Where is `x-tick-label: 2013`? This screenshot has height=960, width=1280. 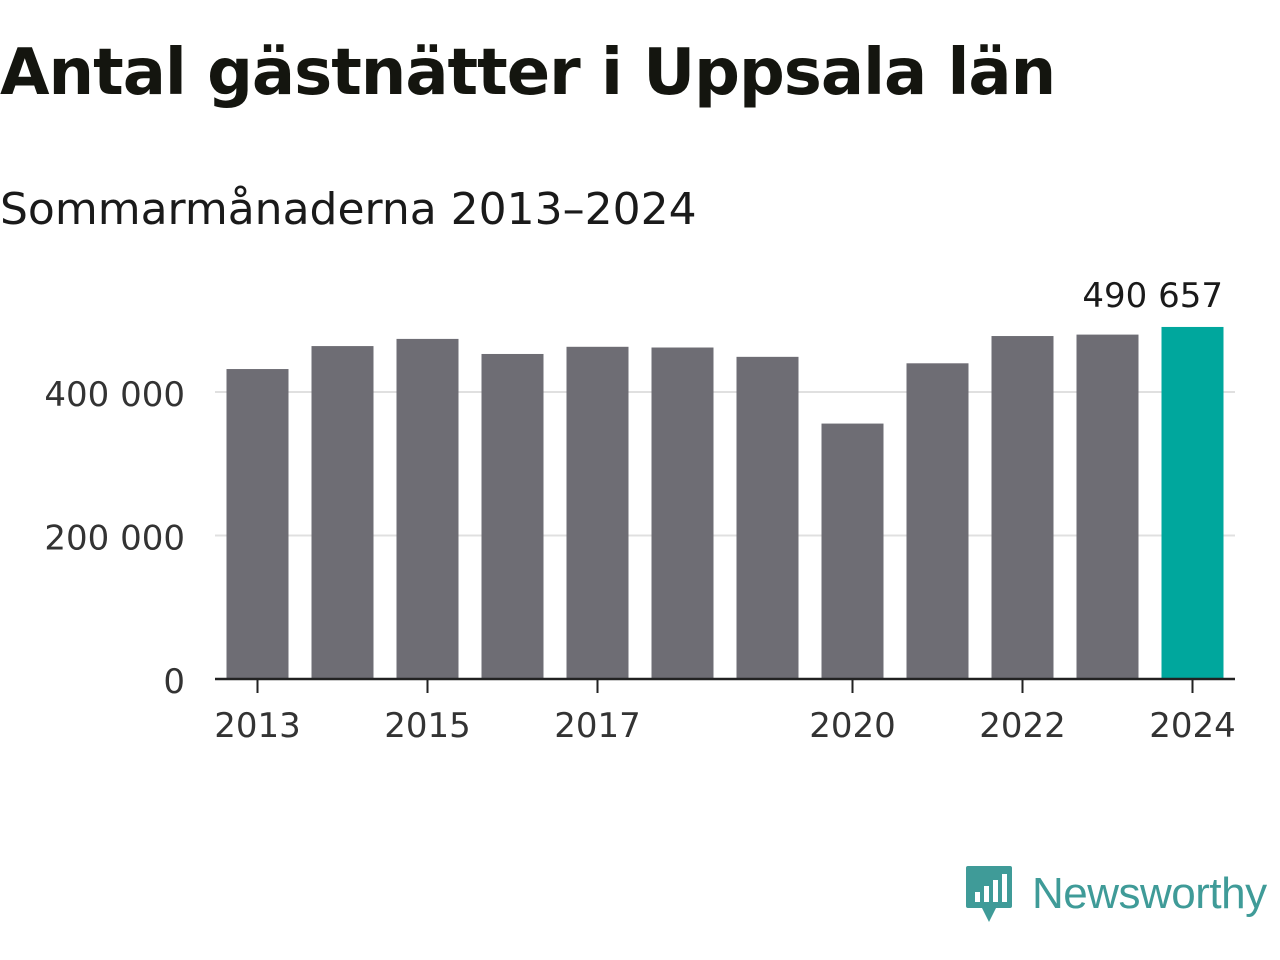 x-tick-label: 2013 is located at coordinates (257, 726).